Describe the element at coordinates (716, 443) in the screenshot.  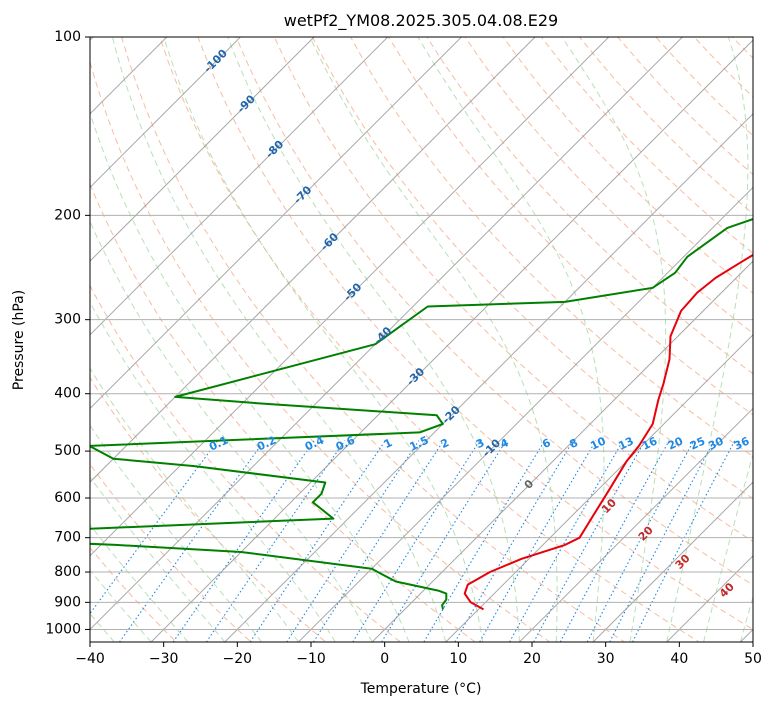
I see `mixing-ratio-label: 30` at that location.